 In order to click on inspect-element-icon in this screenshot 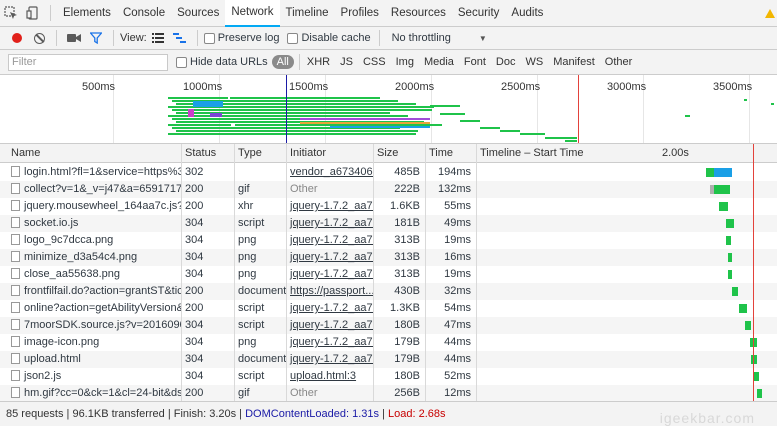, I will do `click(11, 13)`.